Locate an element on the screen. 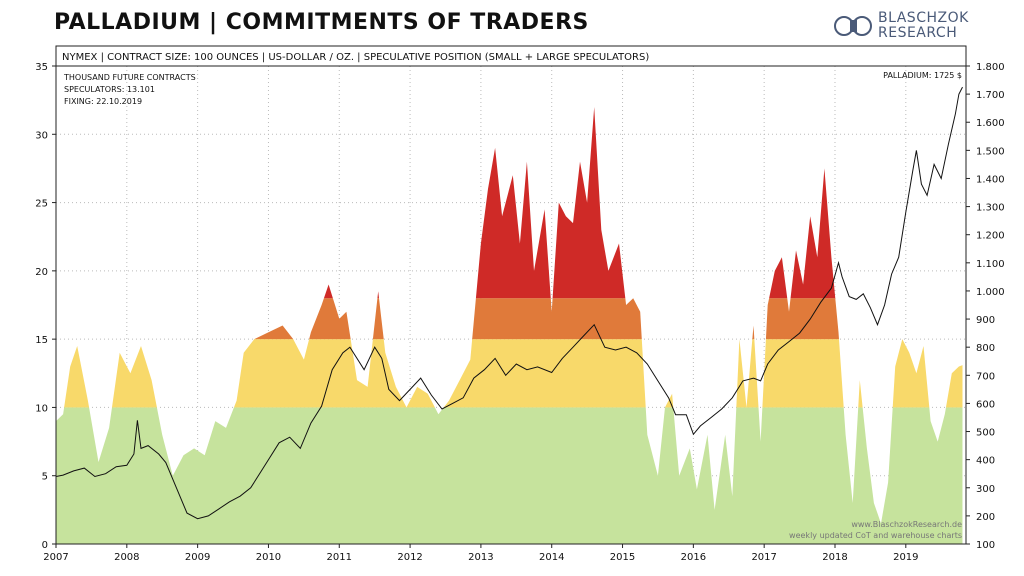  x-tick-label: 2007 is located at coordinates (55, 557).